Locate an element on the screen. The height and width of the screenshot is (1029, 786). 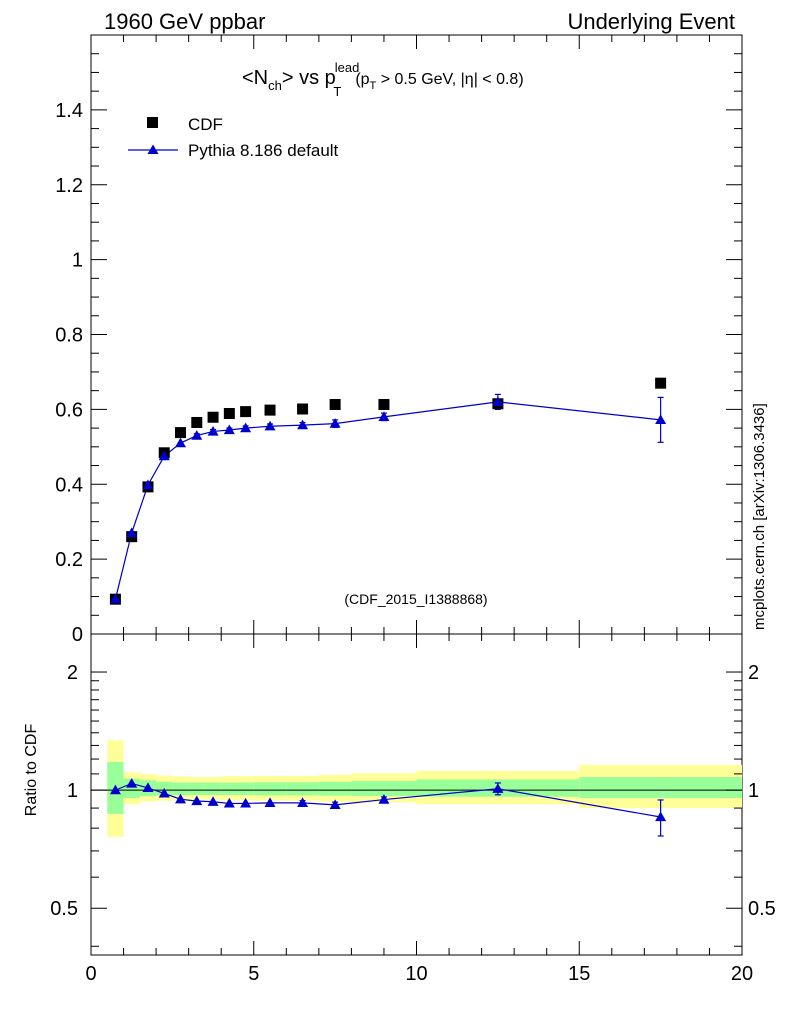
ratio-y-tick-label: 0.5 is located at coordinates (64, 909).